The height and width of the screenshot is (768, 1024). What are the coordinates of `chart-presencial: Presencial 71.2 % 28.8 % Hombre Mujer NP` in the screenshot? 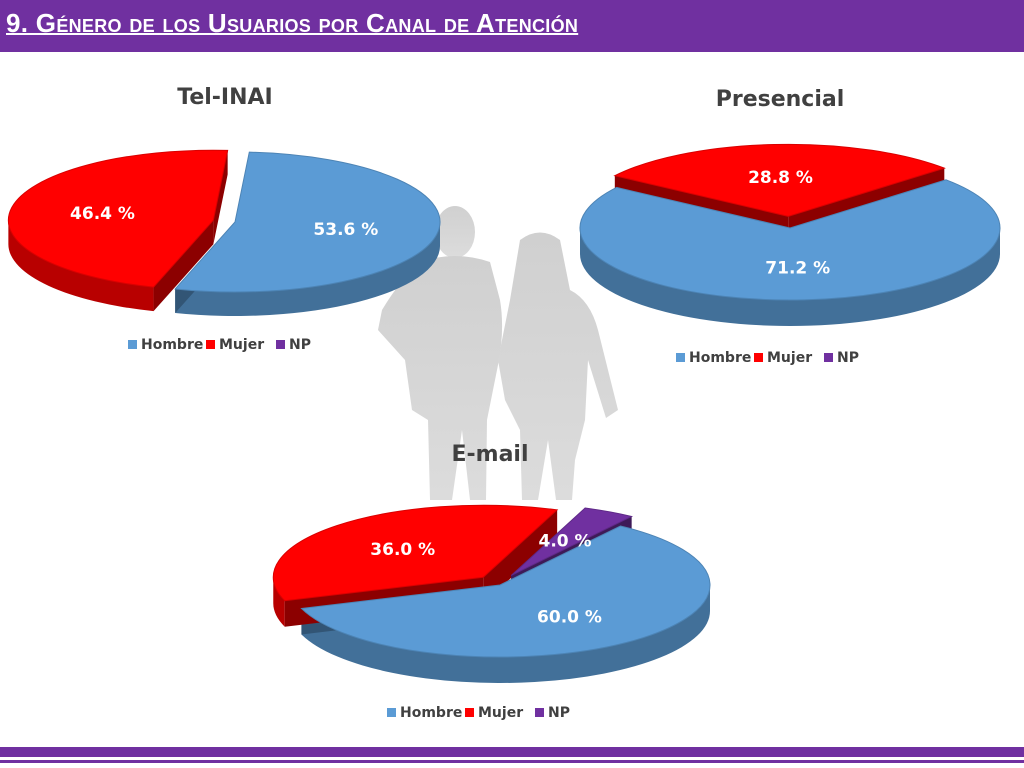 It's located at (790, 226).